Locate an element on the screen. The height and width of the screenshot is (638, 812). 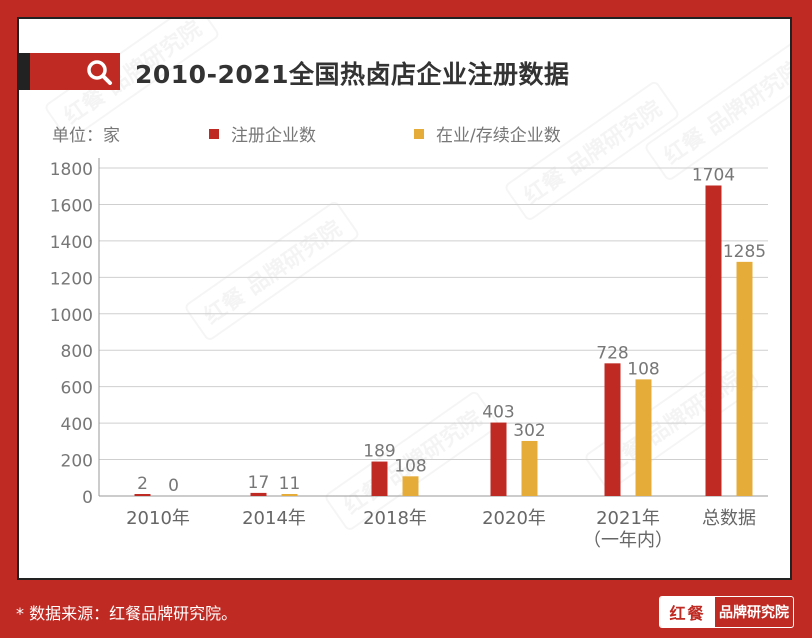
y-tick-label: 600 is located at coordinates (77, 389).